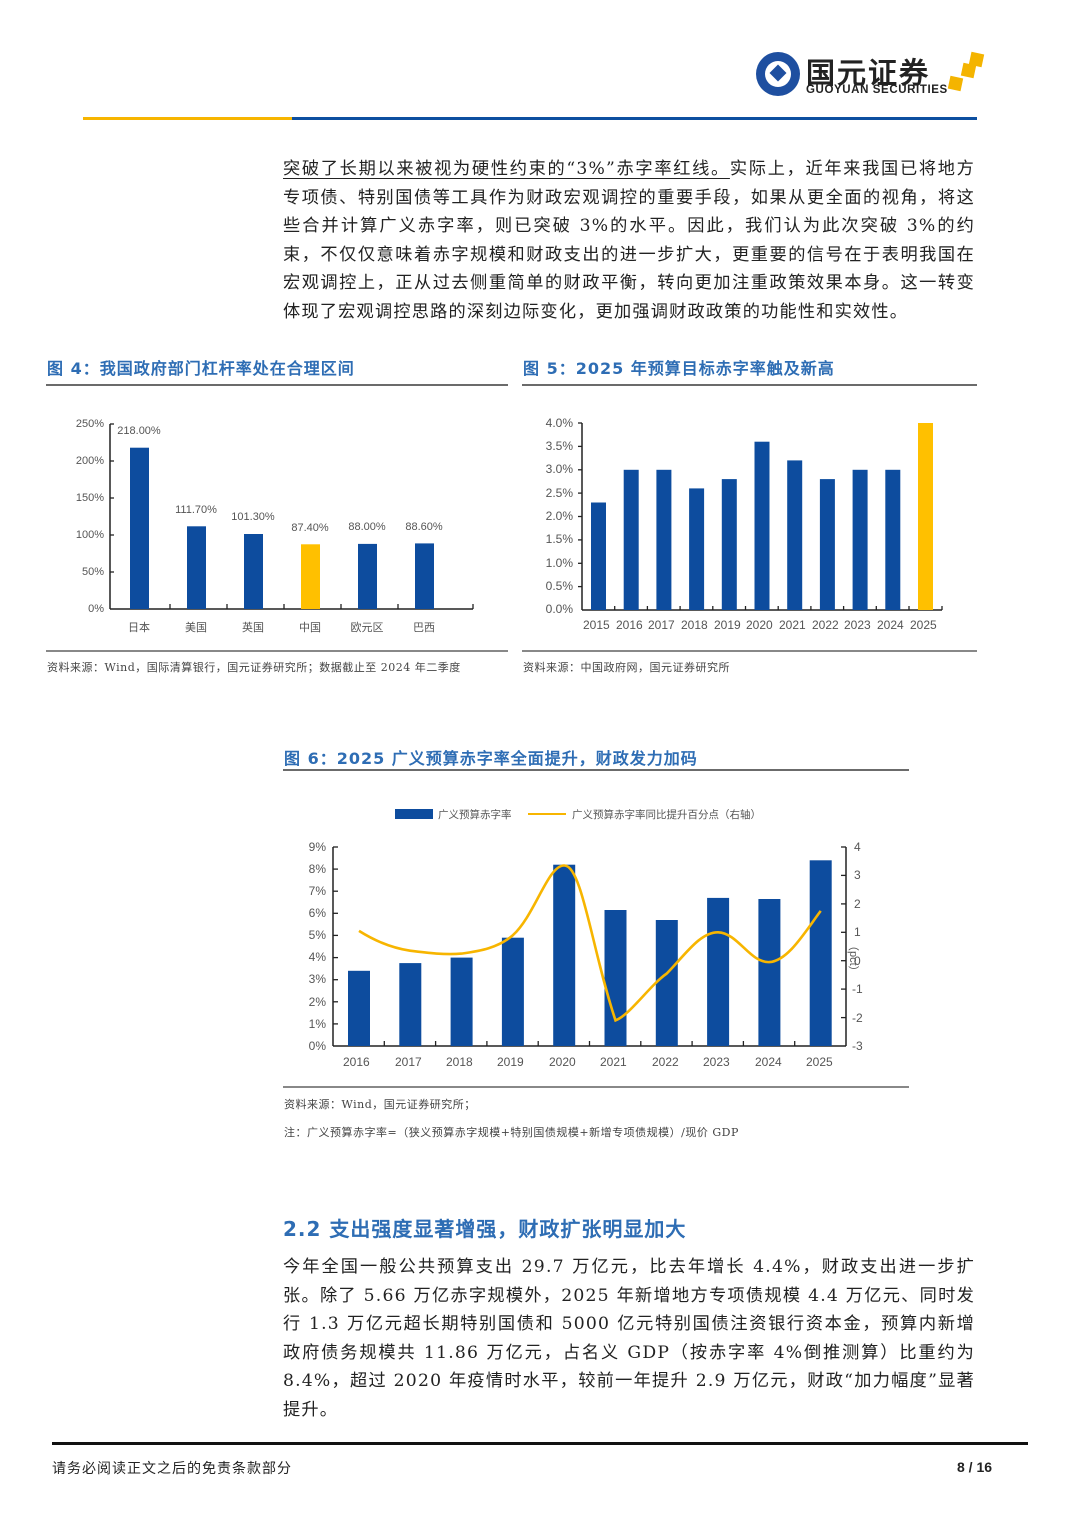 The image size is (1080, 1528). I want to click on x-category: 美国, so click(196, 627).